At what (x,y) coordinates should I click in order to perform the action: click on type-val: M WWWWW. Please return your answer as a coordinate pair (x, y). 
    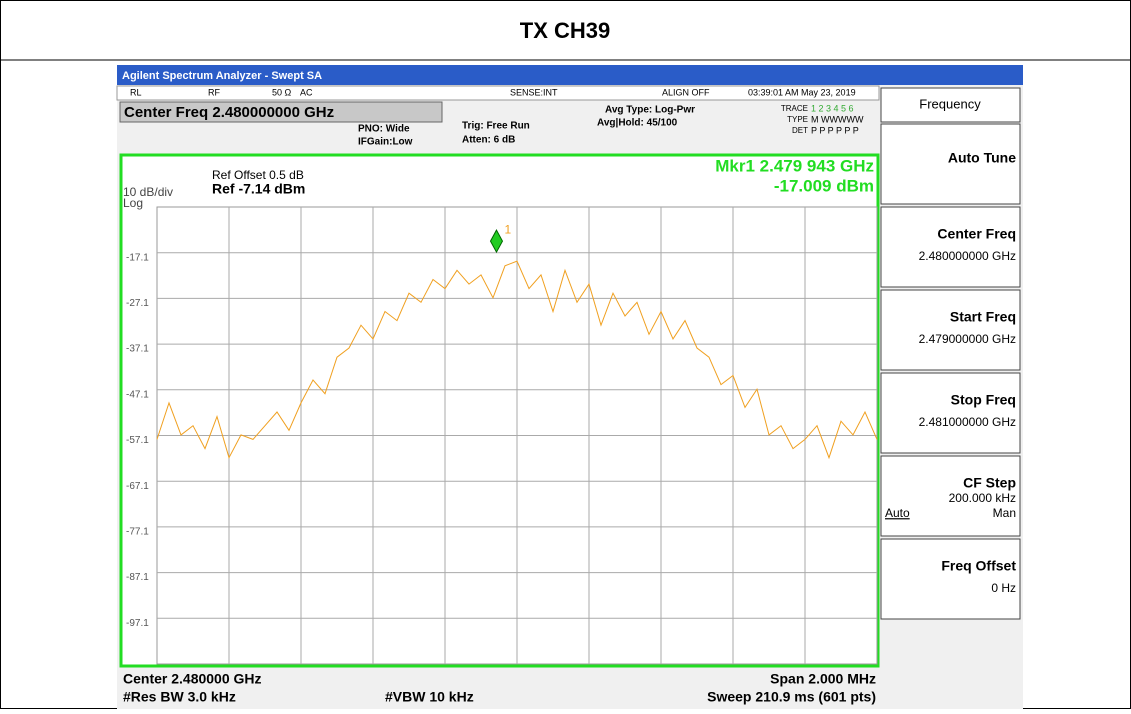
    Looking at the image, I should click on (837, 119).